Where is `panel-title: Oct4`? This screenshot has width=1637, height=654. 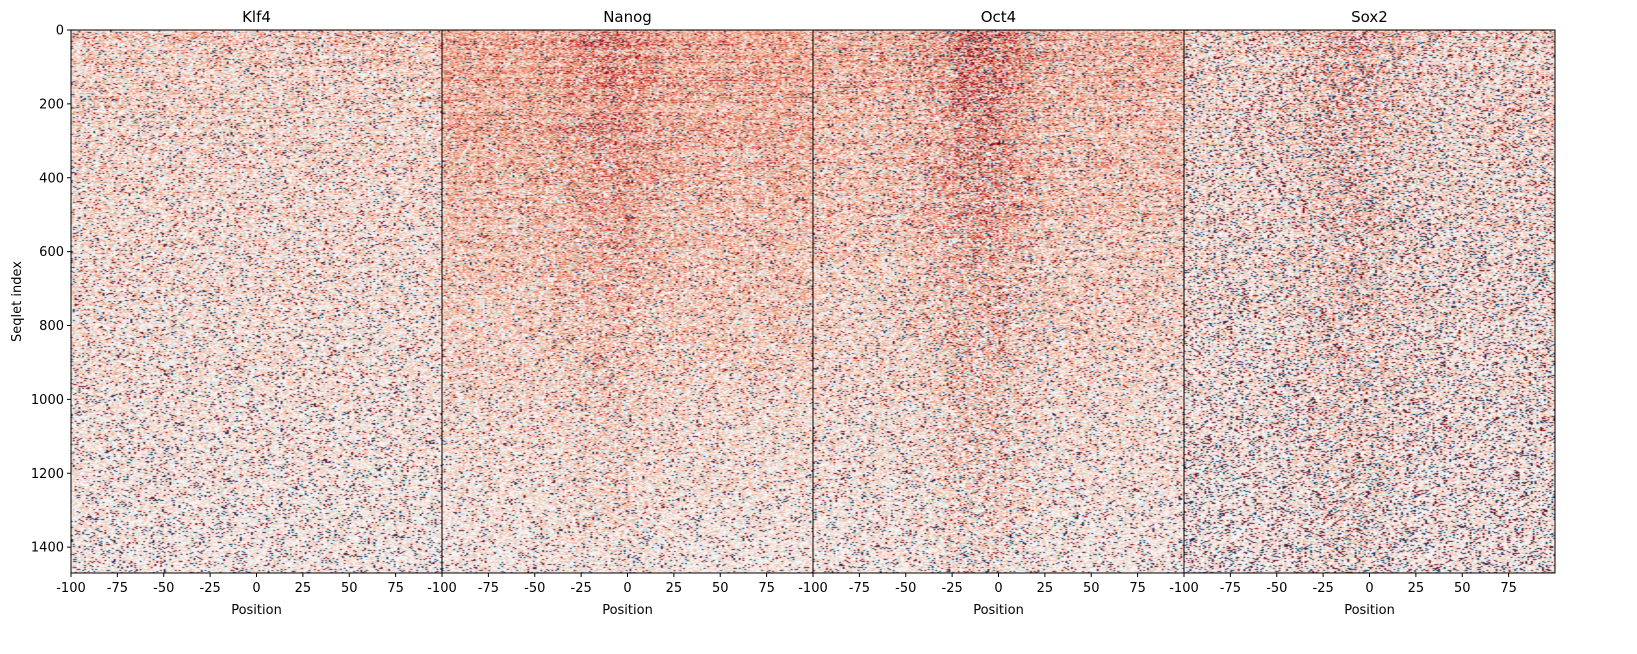
panel-title: Oct4 is located at coordinates (998, 17).